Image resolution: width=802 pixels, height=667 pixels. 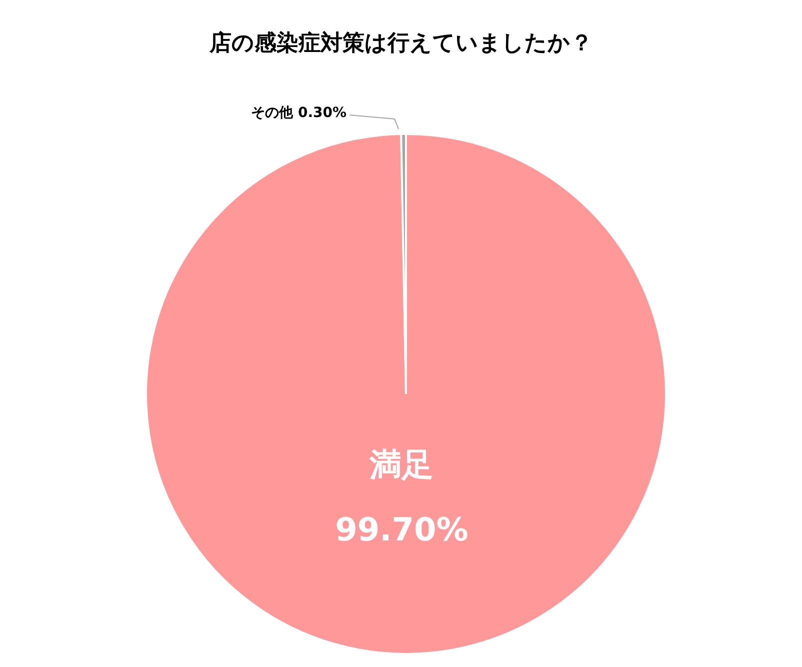 I want to click on slice-label: その他 0.30%, so click(x=299, y=113).